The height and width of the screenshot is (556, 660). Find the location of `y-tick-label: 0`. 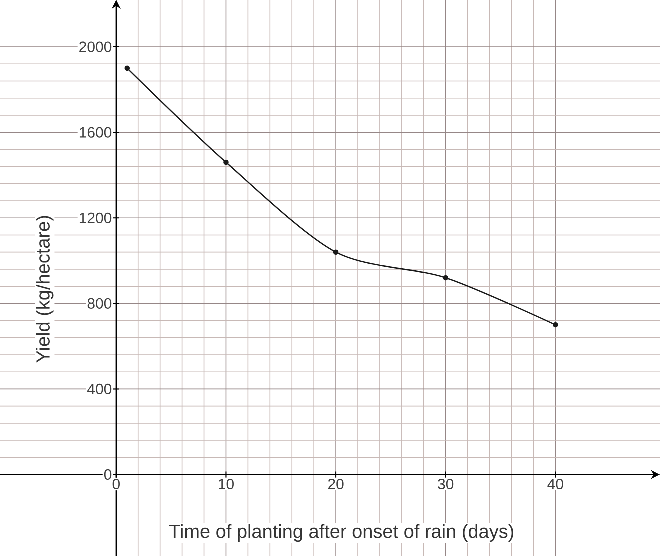

y-tick-label: 0 is located at coordinates (108, 474).